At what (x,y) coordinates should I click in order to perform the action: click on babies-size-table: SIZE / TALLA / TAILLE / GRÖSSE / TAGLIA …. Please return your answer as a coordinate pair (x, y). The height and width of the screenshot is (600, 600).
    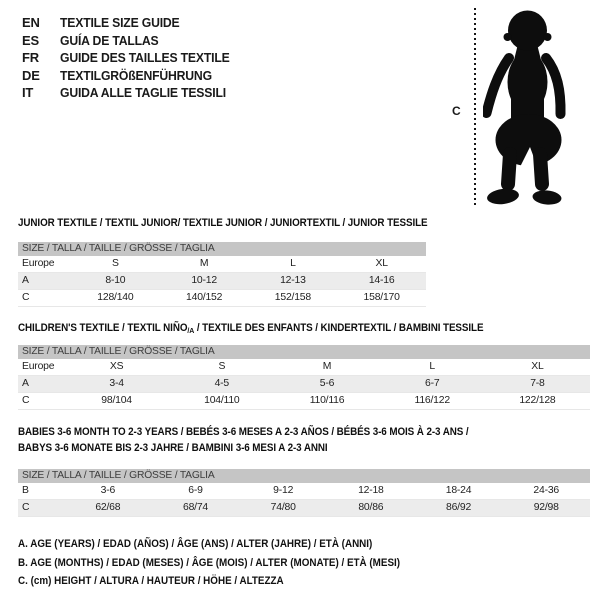
    Looking at the image, I should click on (304, 493).